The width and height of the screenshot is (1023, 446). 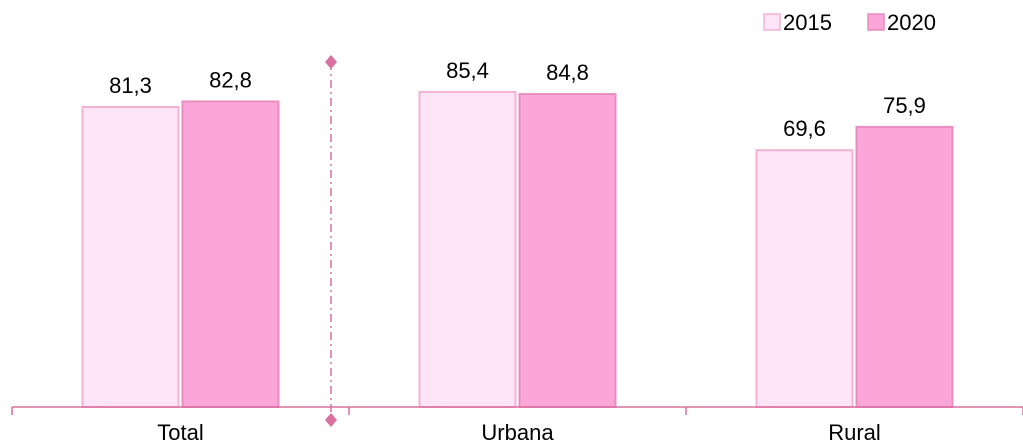 What do you see at coordinates (230, 79) in the screenshot?
I see `value-label-2020-total: 82,8` at bounding box center [230, 79].